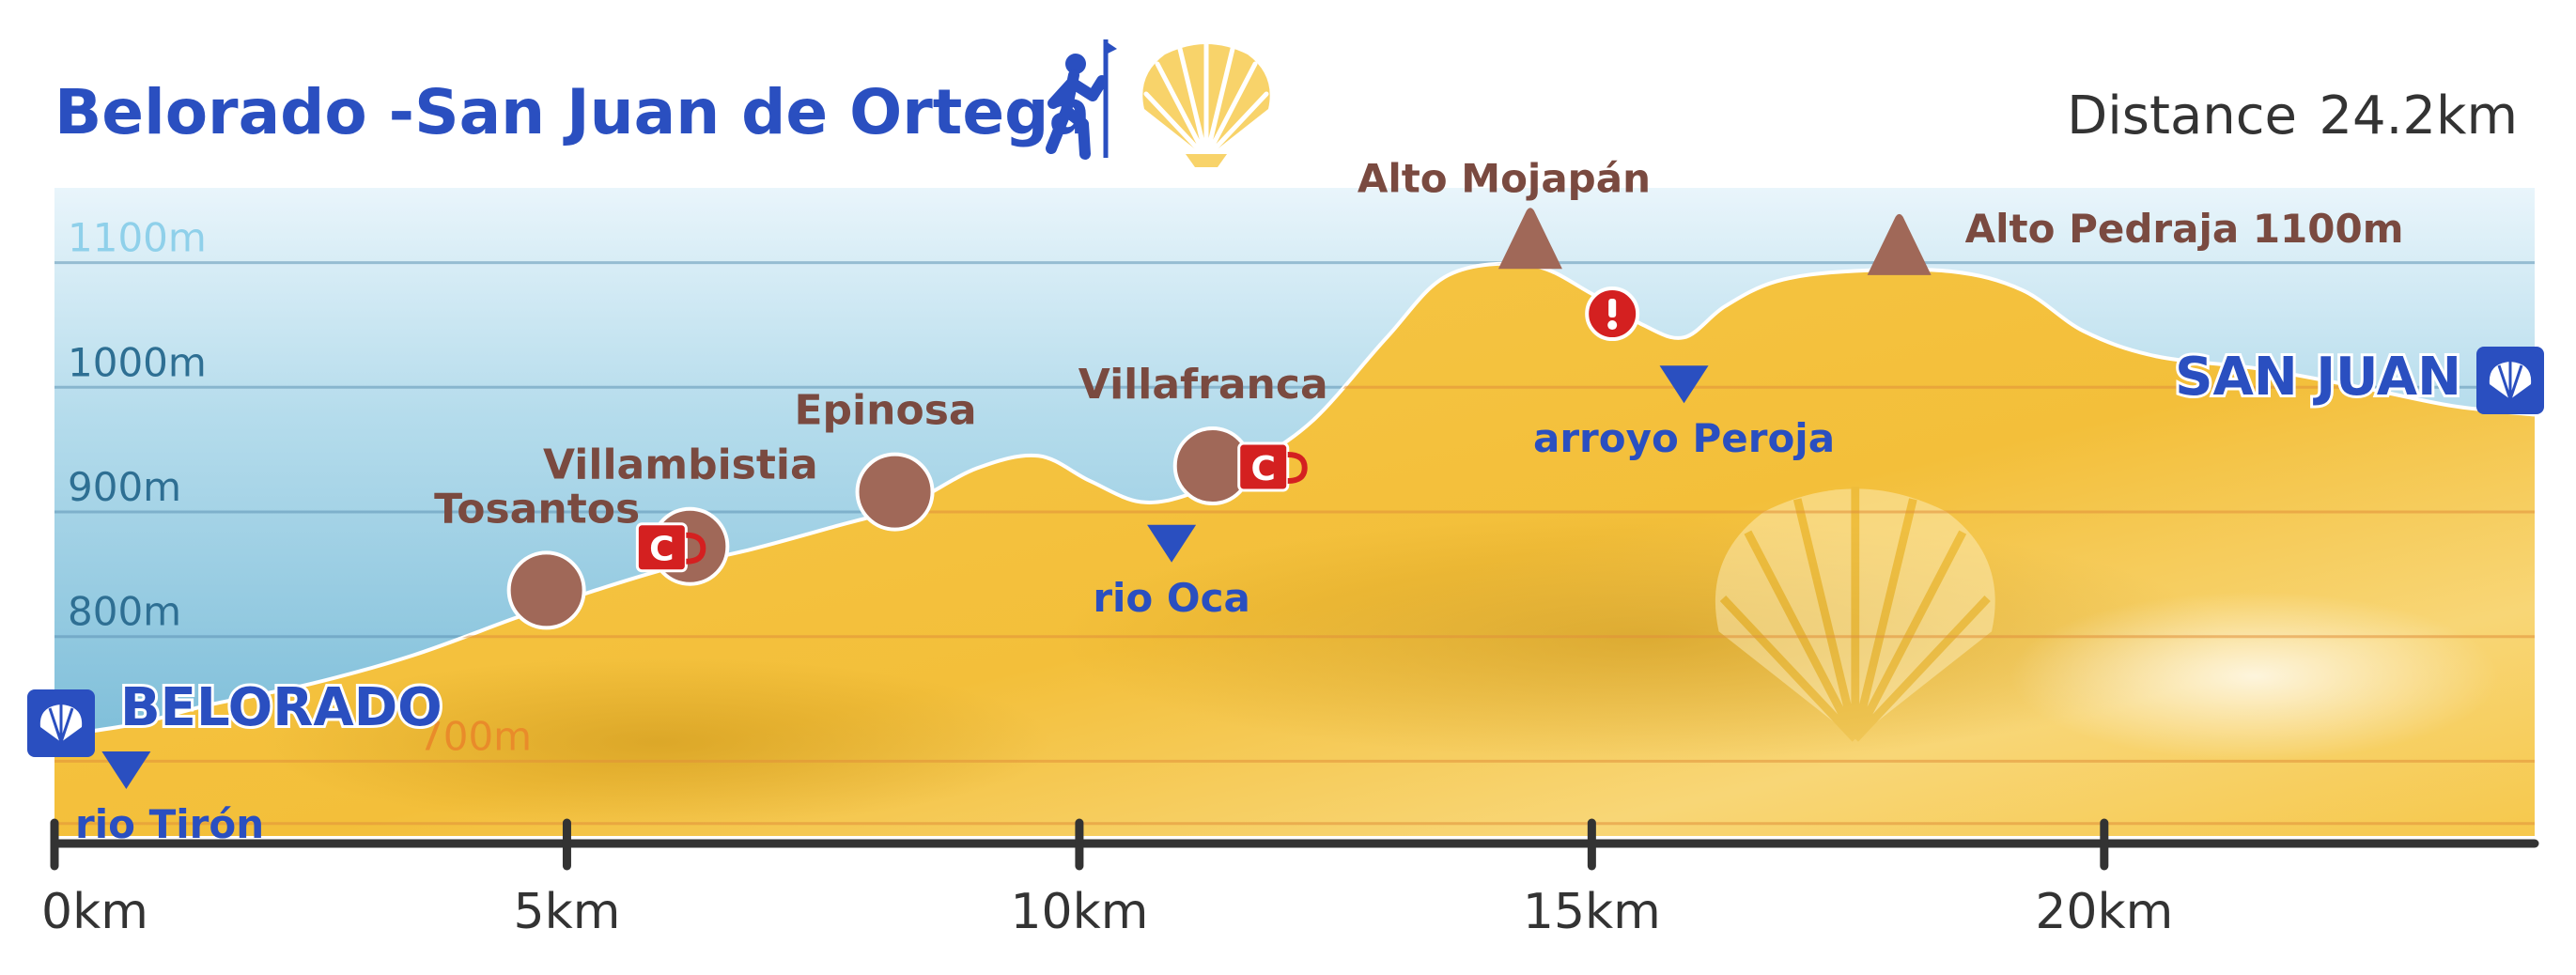  I want to click on y-tick-label: 900m, so click(124, 487).